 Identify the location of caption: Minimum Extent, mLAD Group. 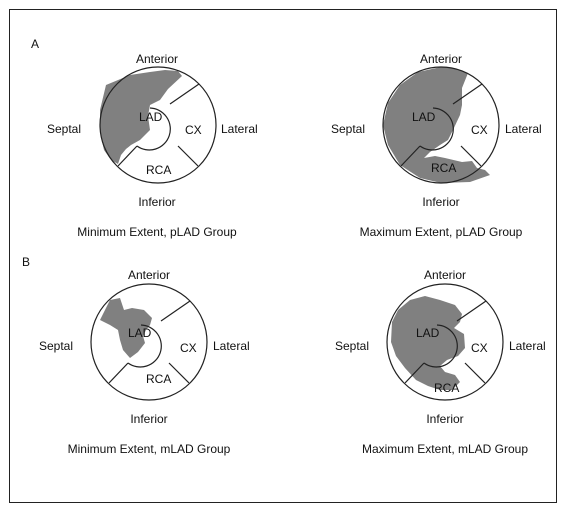
(149, 449).